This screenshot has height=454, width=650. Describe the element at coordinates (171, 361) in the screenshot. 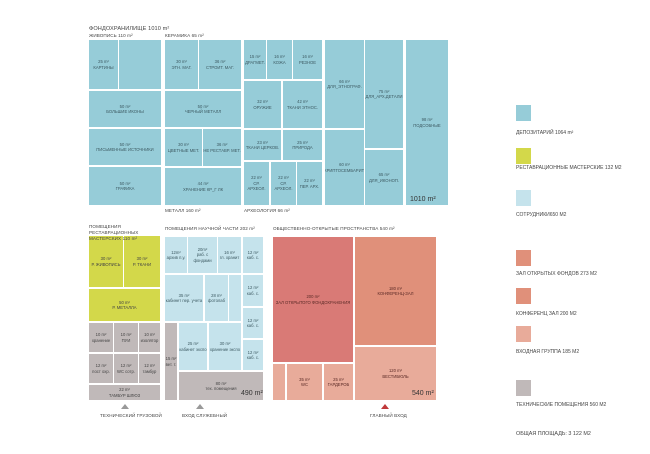

I see `room-cell: 15 m² вет. т.` at that location.